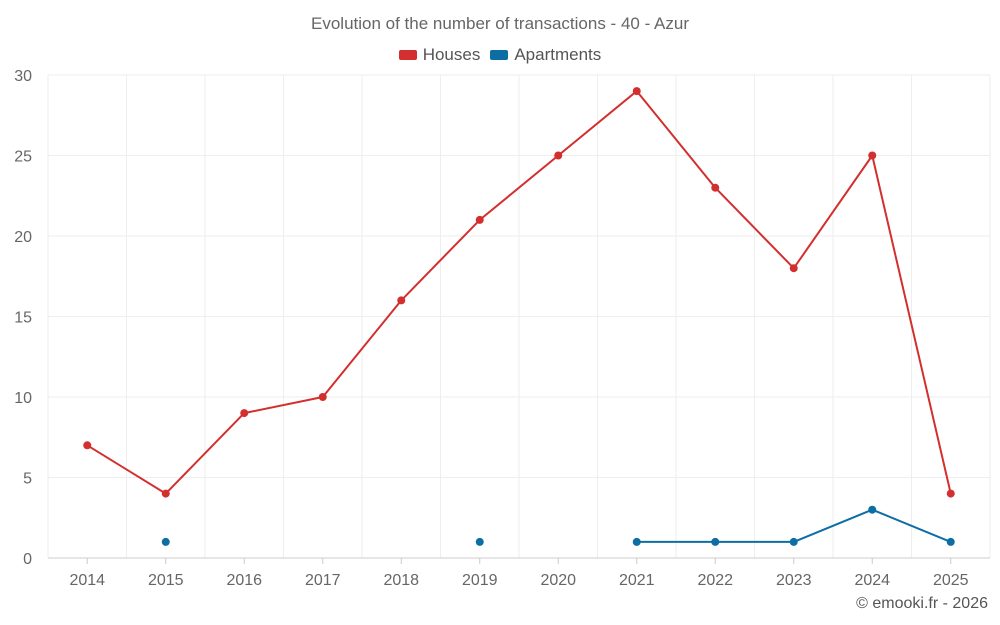 The image size is (1000, 625). I want to click on x-tick-label: 2018, so click(401, 580).